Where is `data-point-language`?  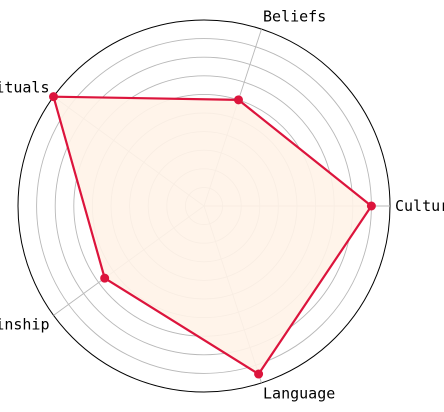 data-point-language is located at coordinates (259, 374).